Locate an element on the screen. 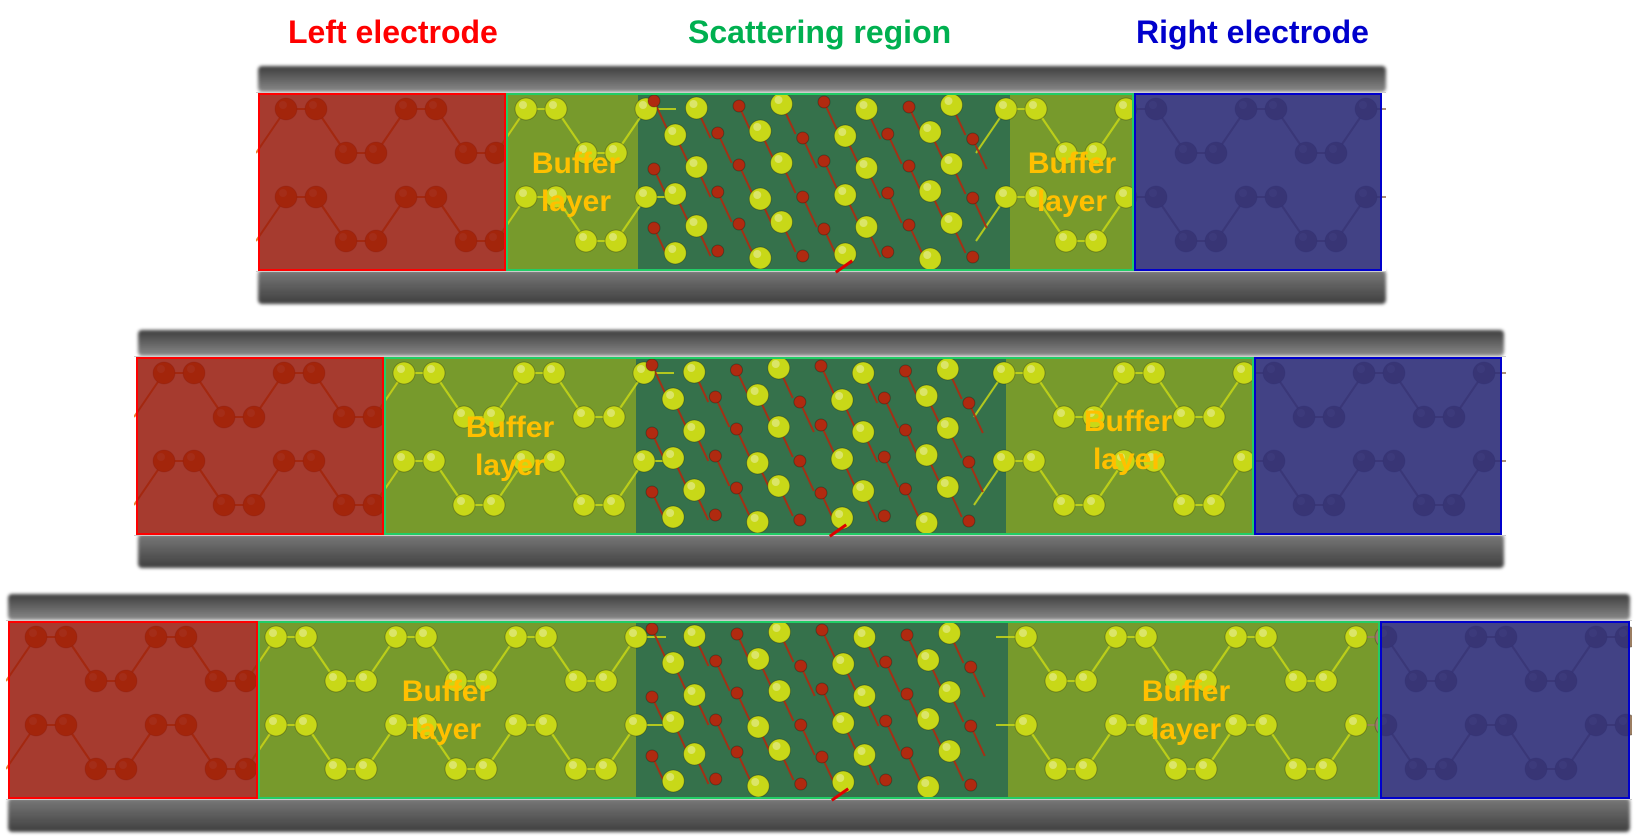 Image resolution: width=1637 pixels, height=840 pixels. diagram-header-scattering: Scattering region is located at coordinates (820, 32).